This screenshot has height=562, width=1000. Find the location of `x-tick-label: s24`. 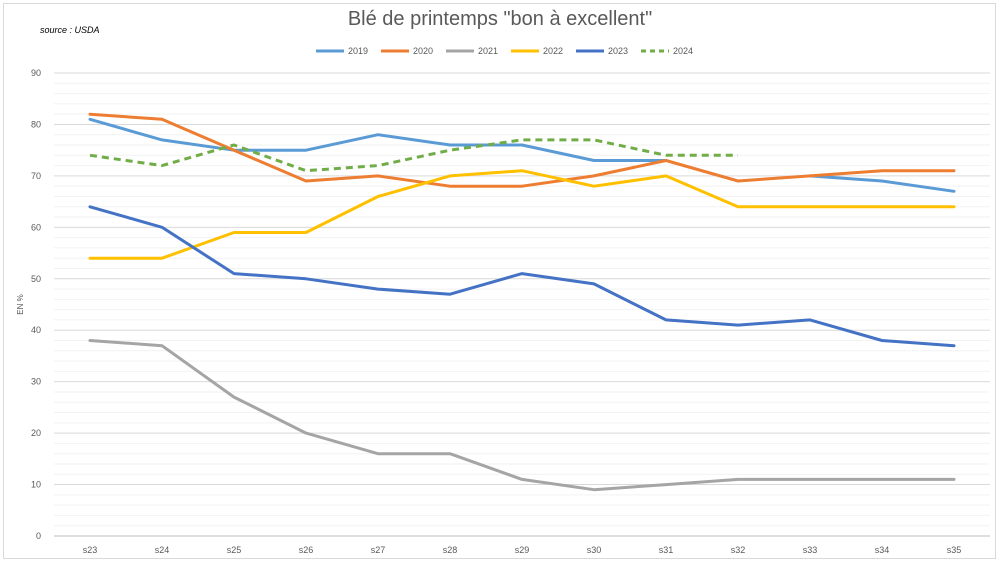

x-tick-label: s24 is located at coordinates (162, 550).